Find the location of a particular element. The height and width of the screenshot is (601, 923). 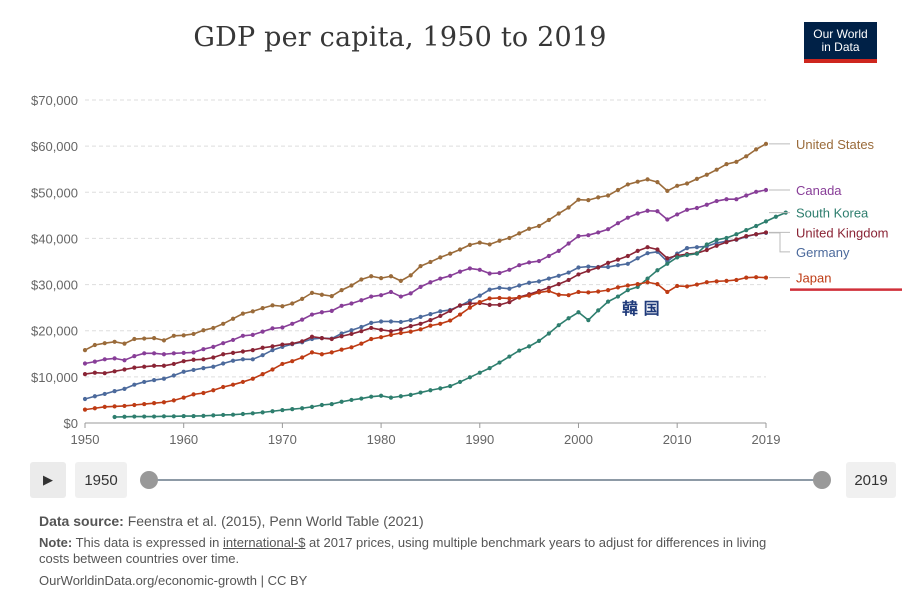

owid-logo: Our World in Data is located at coordinates (840, 42).